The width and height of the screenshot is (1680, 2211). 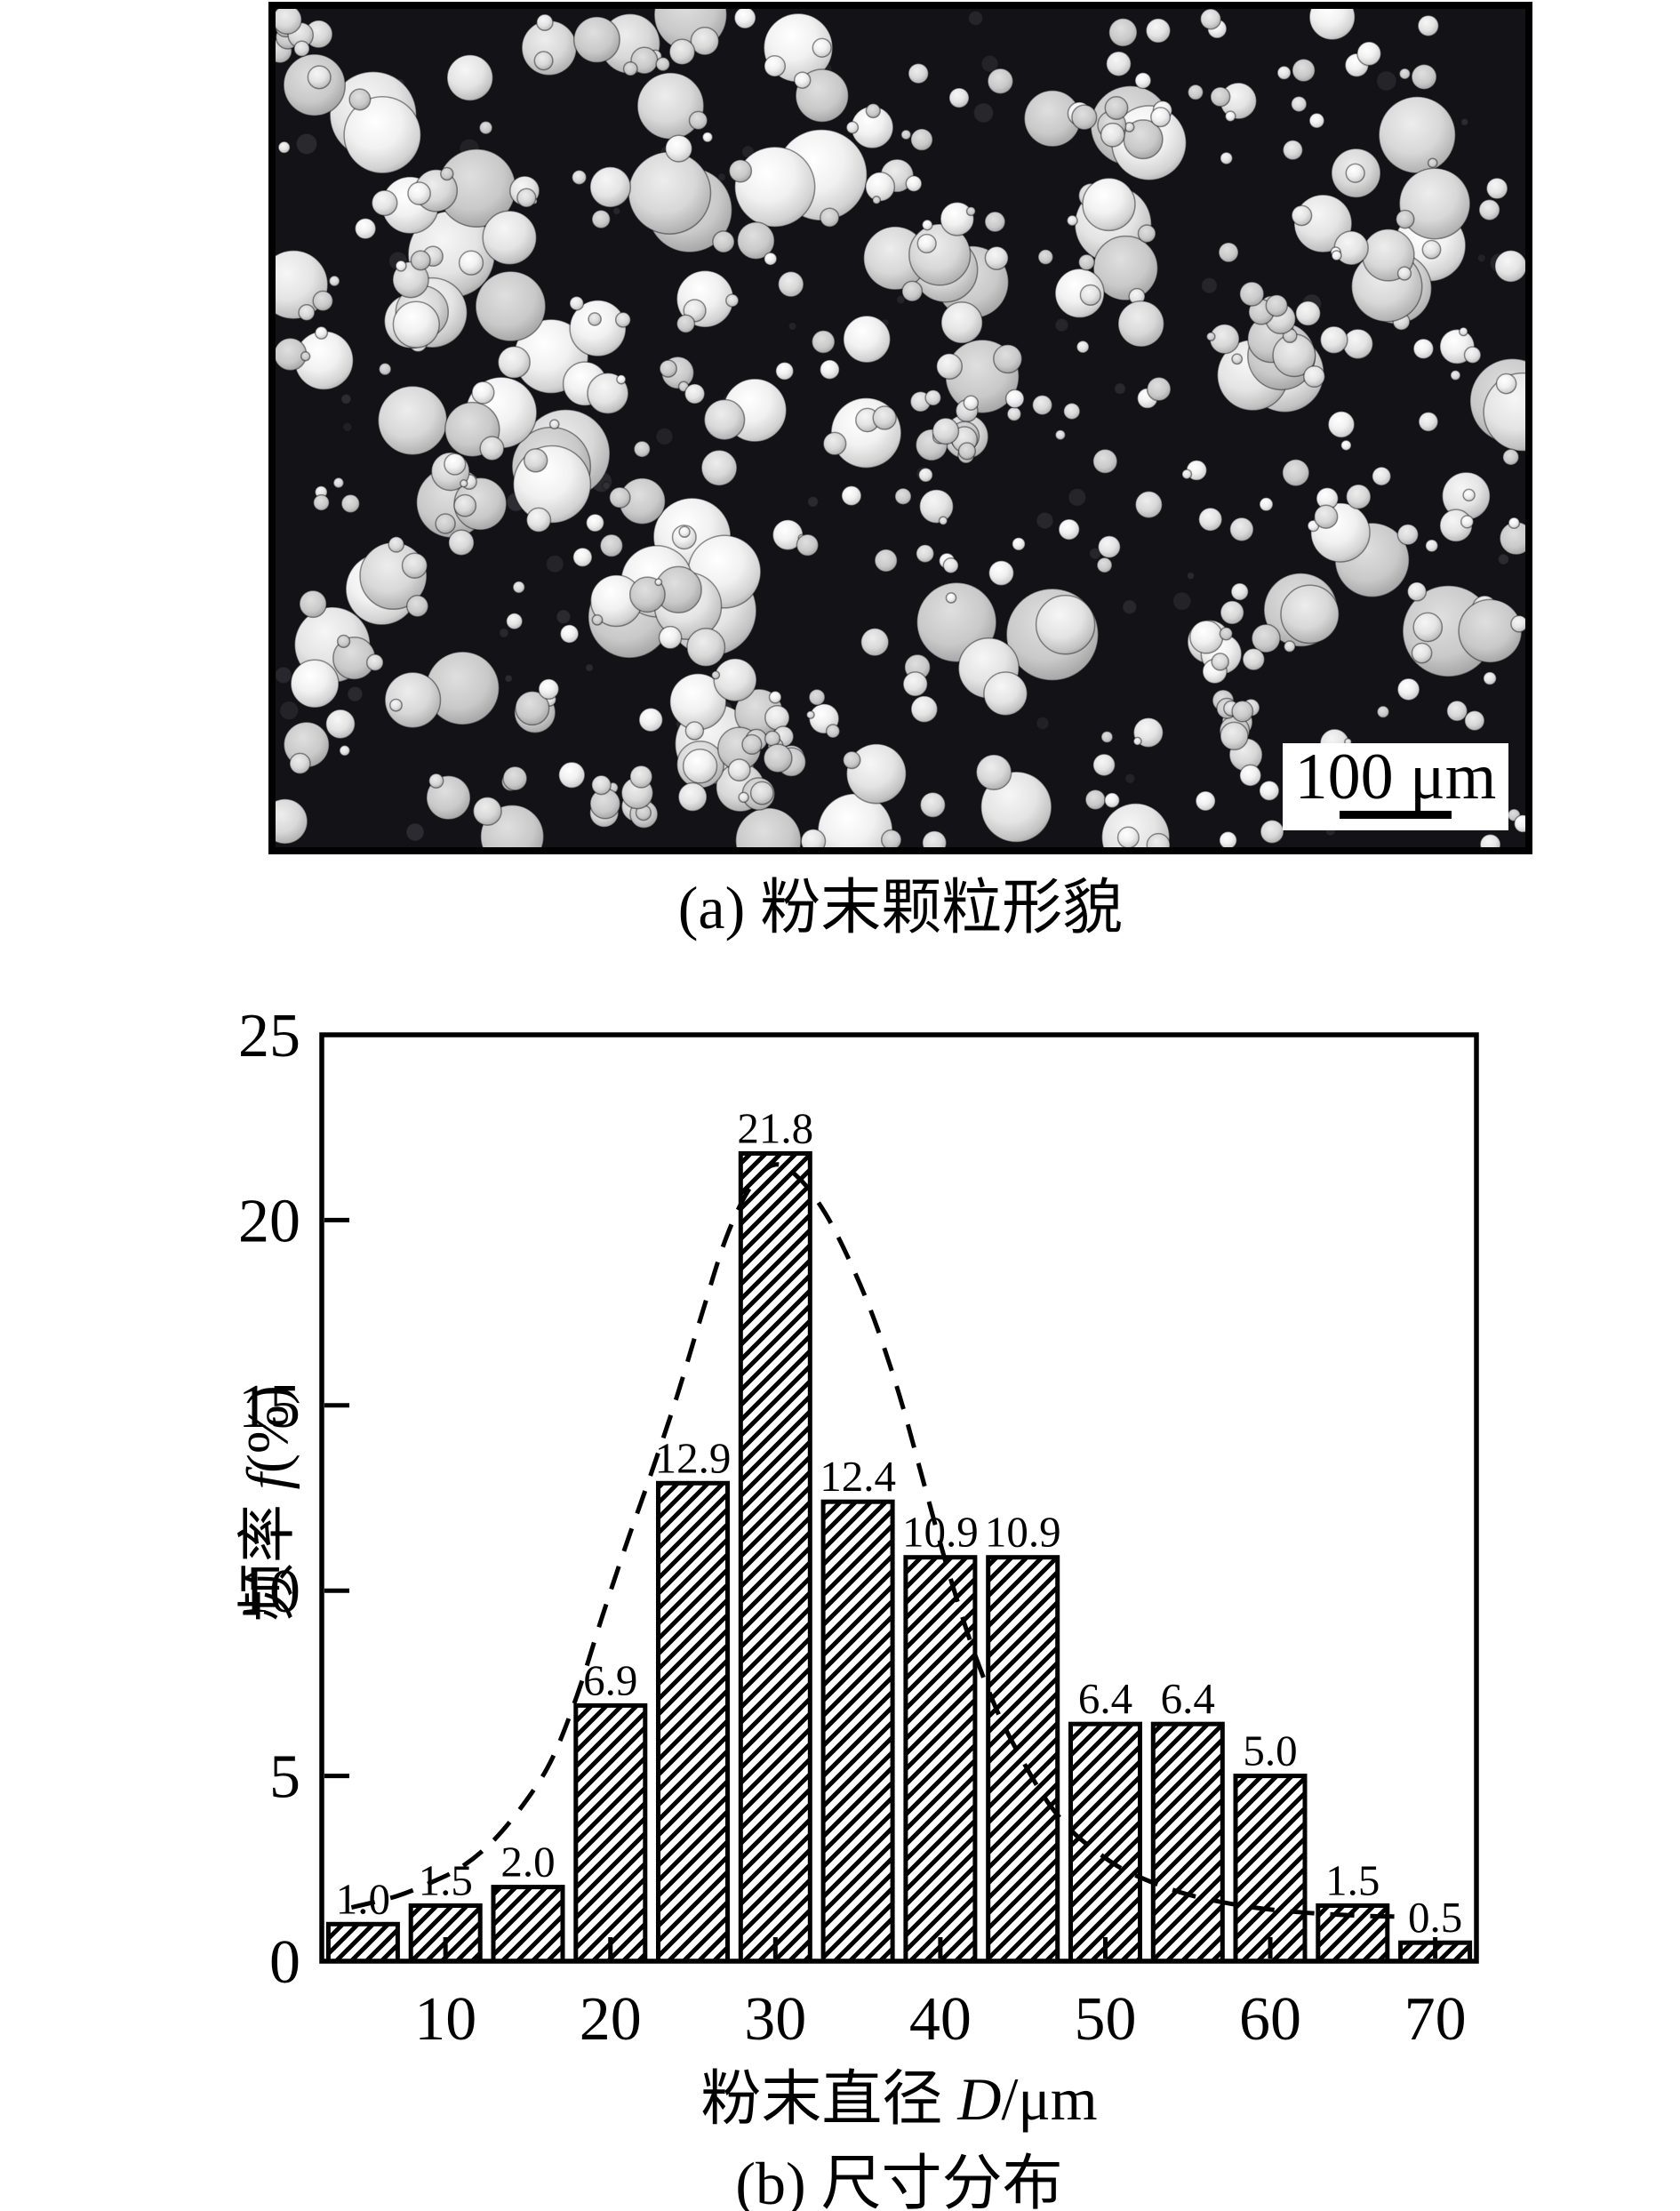 I want to click on caption-panel-a: (a) 粉末颗粒形貌, so click(x=900, y=908).